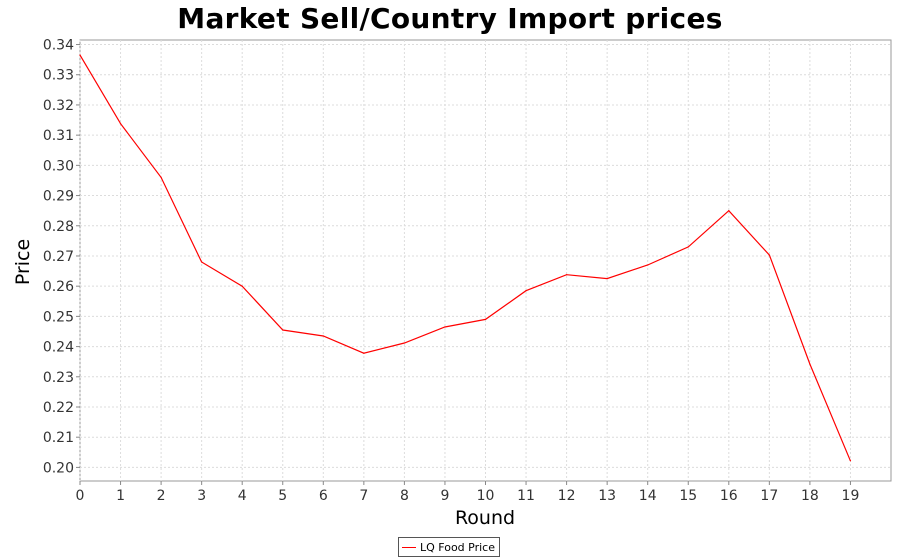  Describe the element at coordinates (58, 227) in the screenshot. I see `y-tick-label: 0.28` at that location.